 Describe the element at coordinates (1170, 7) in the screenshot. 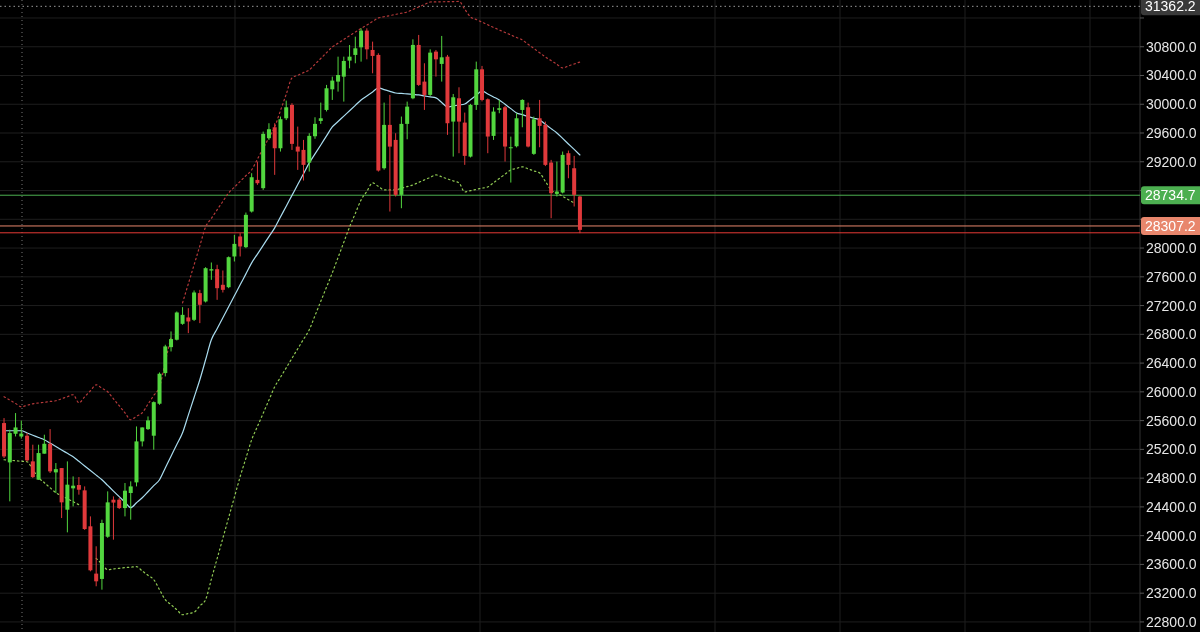

I see `ref-line-label: 31362.2` at that location.